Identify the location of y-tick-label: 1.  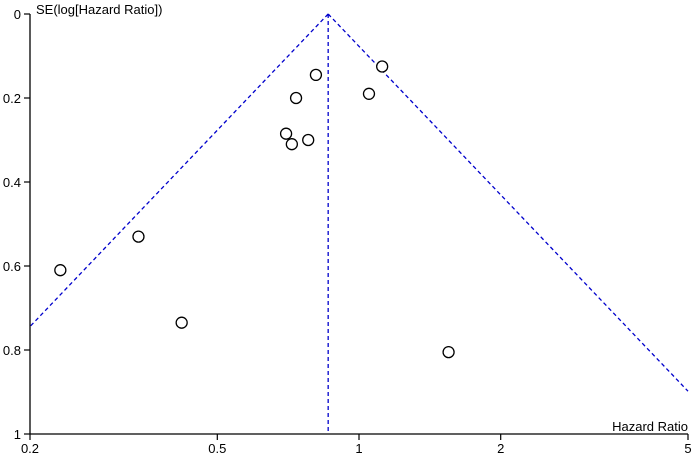
(17, 434).